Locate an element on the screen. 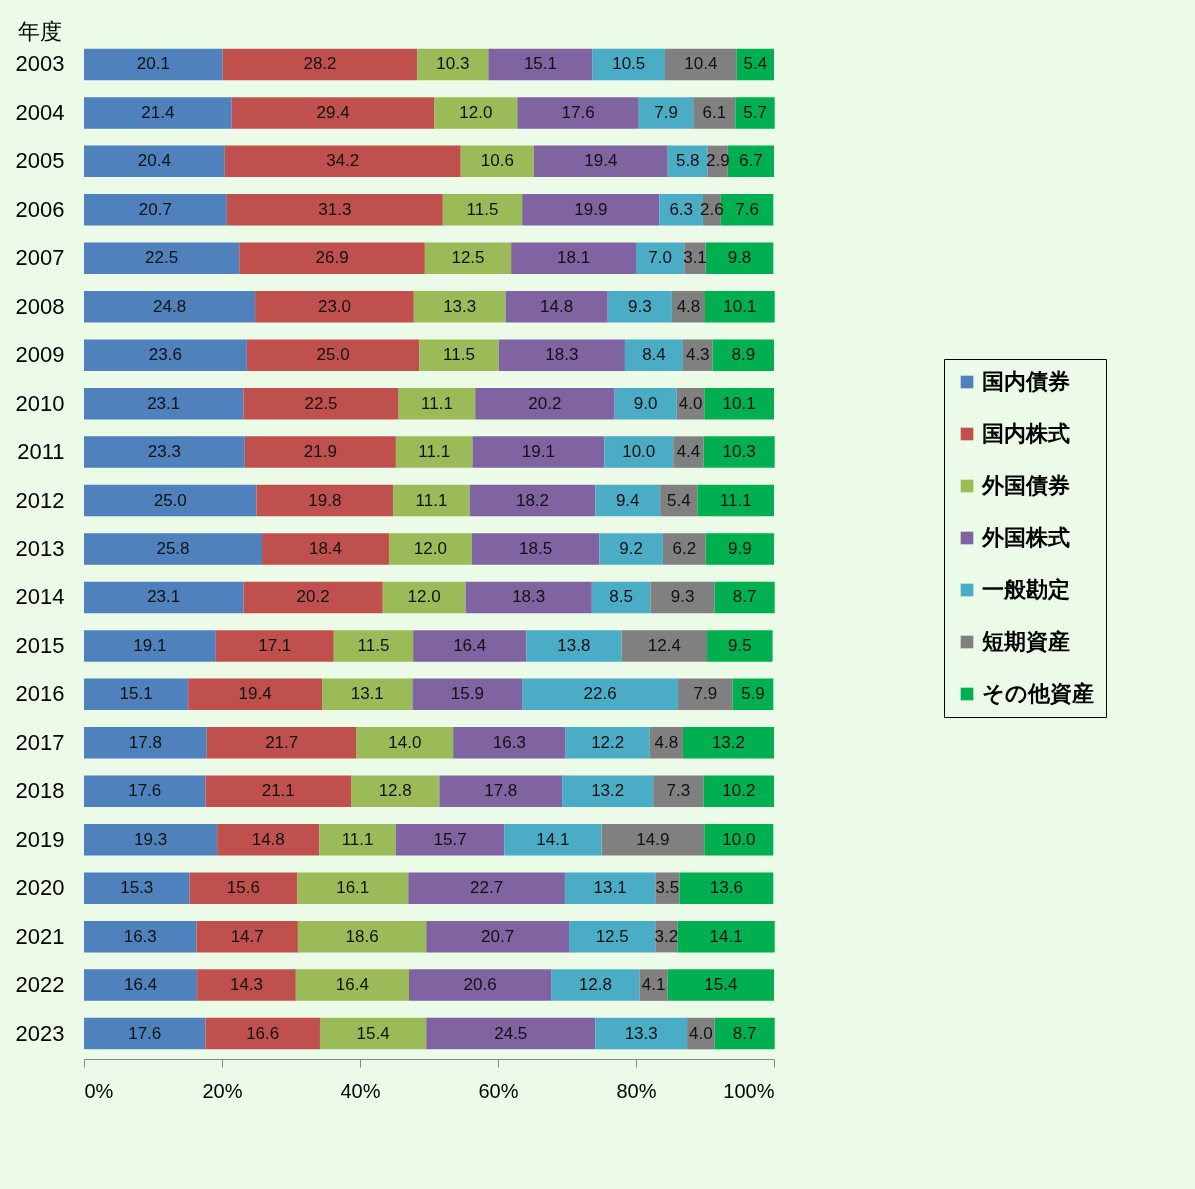 This screenshot has height=1189, width=1195. y-tick-label: 2004 is located at coordinates (40, 112).